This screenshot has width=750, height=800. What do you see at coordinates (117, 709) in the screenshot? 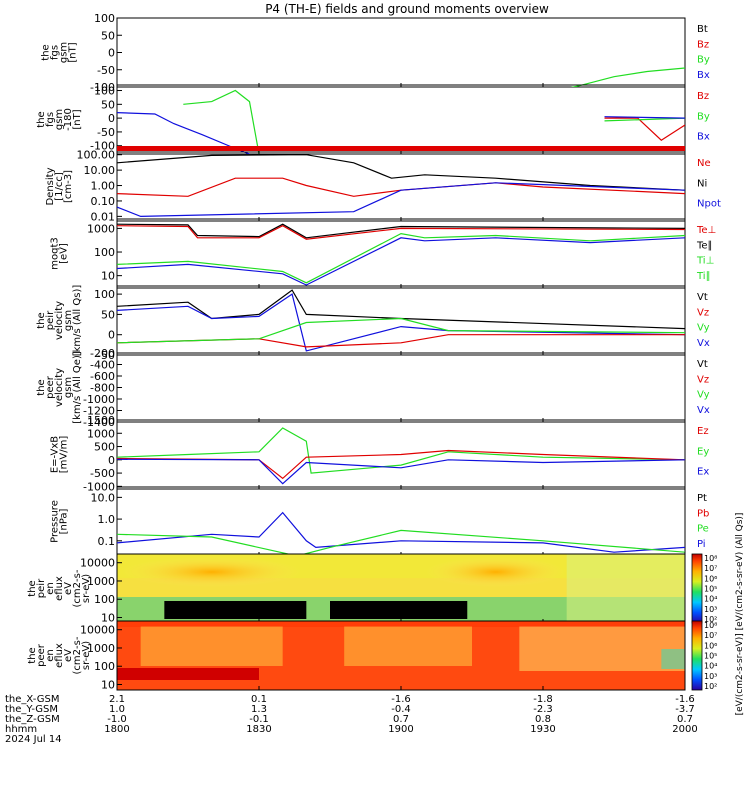
I see `footer-value: 1.0` at bounding box center [117, 709].